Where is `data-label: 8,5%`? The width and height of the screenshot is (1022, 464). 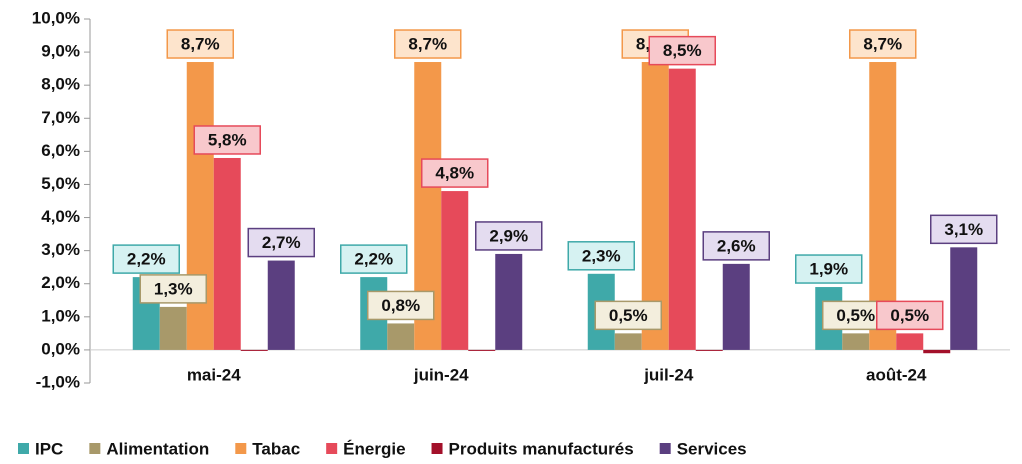 data-label: 8,5% is located at coordinates (682, 50).